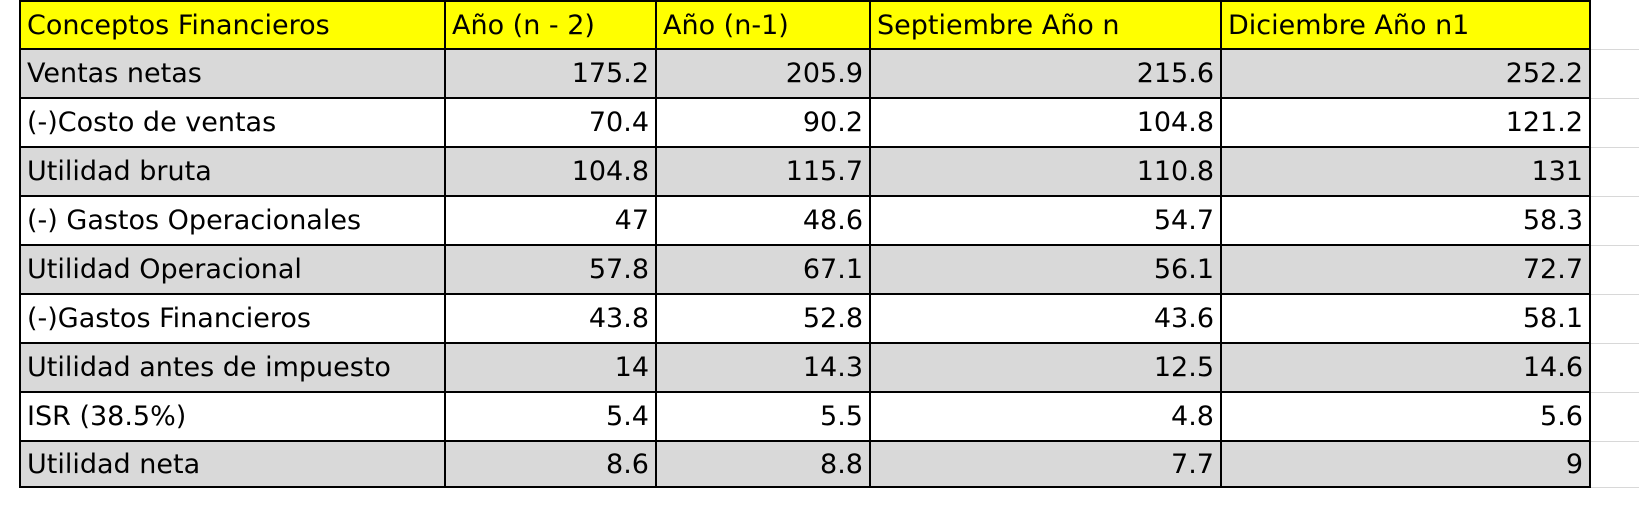  What do you see at coordinates (1406, 221) in the screenshot?
I see `value-cell: 58.3` at bounding box center [1406, 221].